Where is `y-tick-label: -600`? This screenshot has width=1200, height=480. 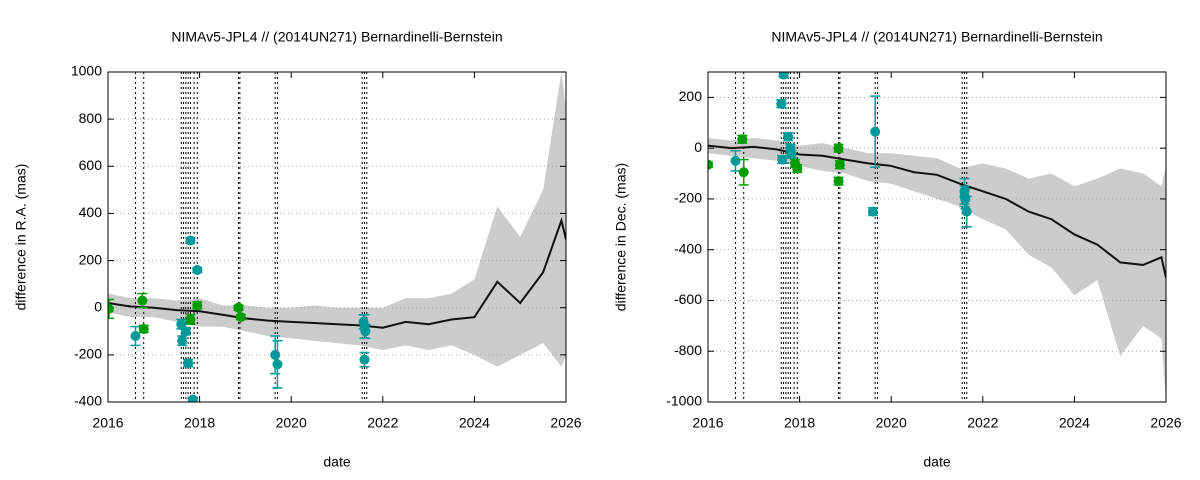
y-tick-label: -600 is located at coordinates (688, 299).